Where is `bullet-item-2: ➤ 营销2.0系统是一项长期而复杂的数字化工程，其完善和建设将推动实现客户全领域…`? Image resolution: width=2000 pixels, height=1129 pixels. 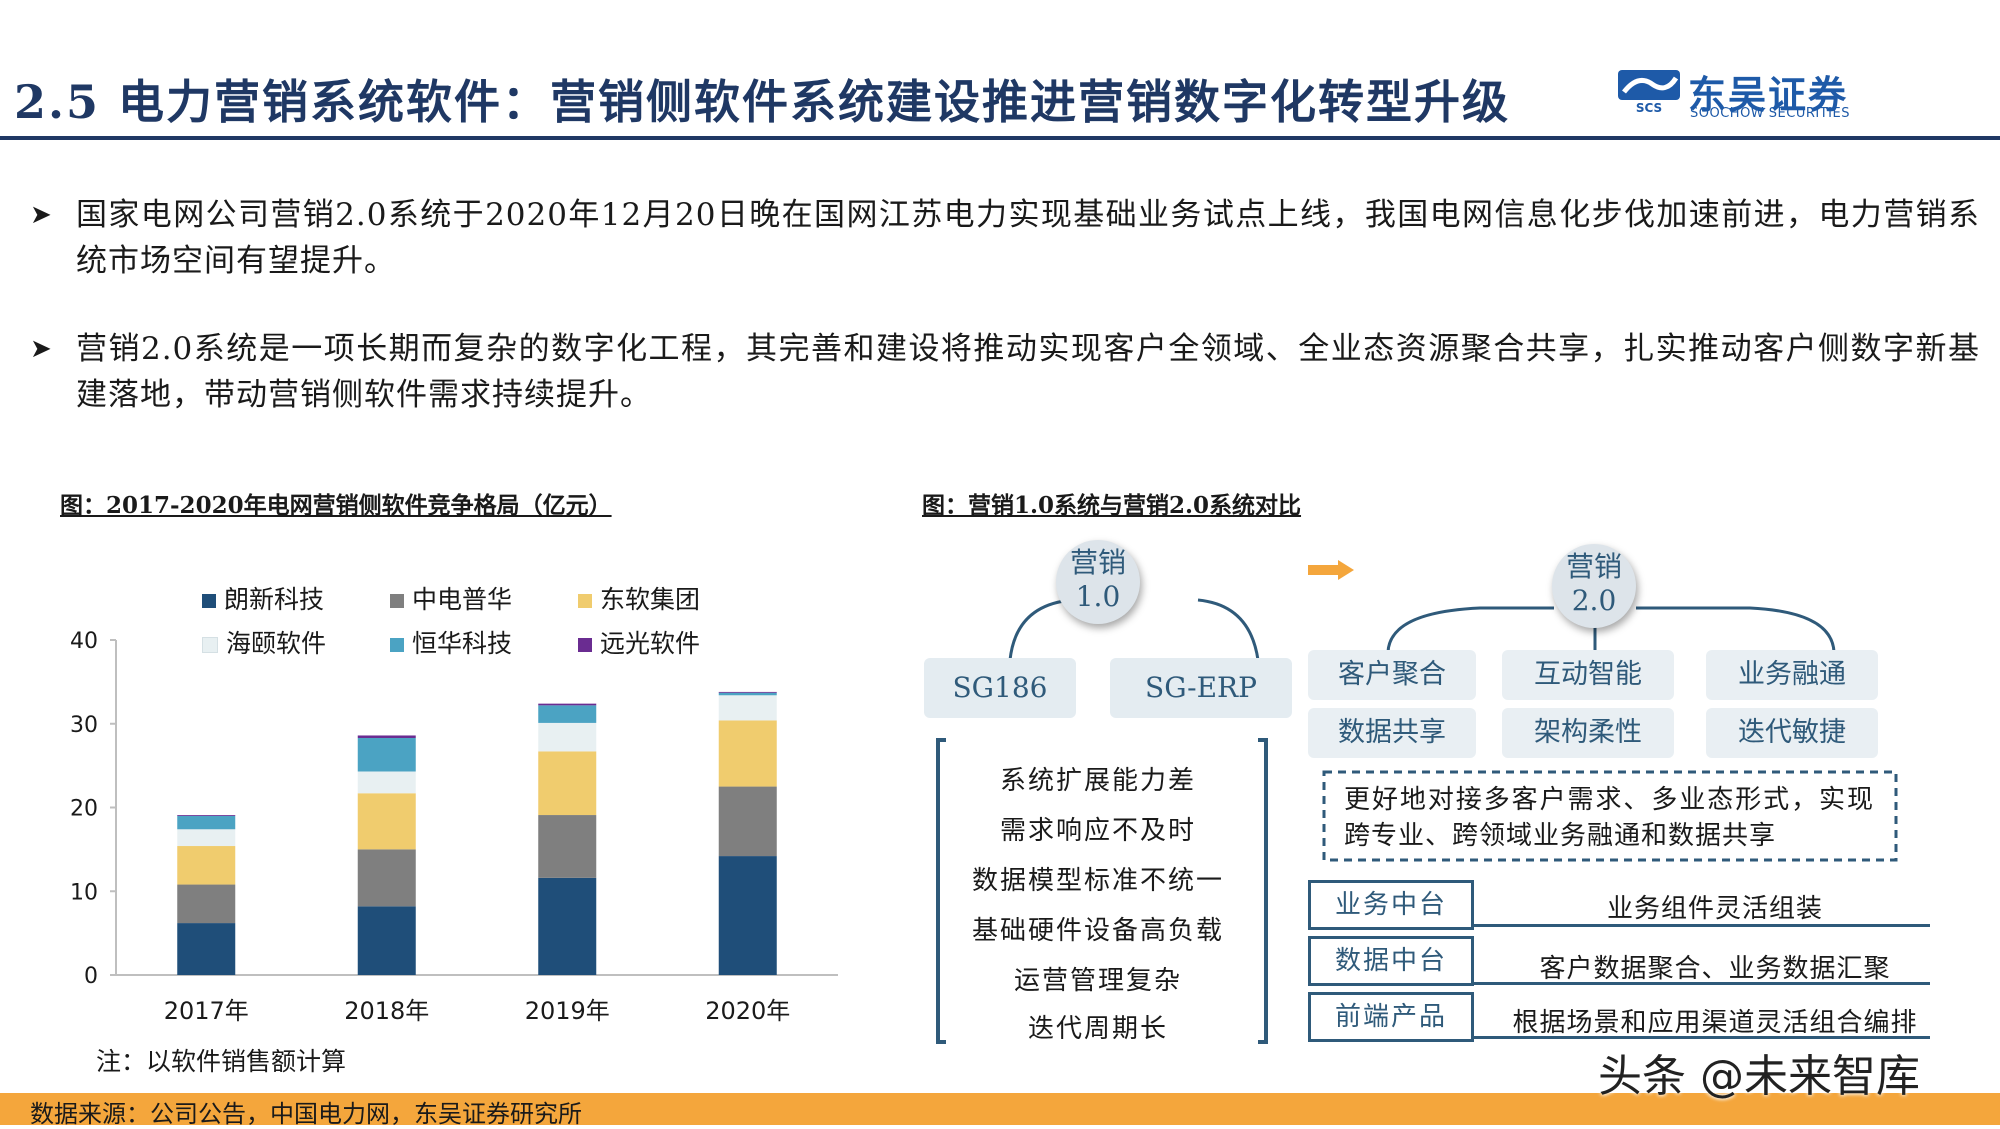
bullet-item-2: ➤ 营销2.0系统是一项长期而复杂的数字化工程，其完善和建设将推动实现客户全领域… is located at coordinates (1005, 376).